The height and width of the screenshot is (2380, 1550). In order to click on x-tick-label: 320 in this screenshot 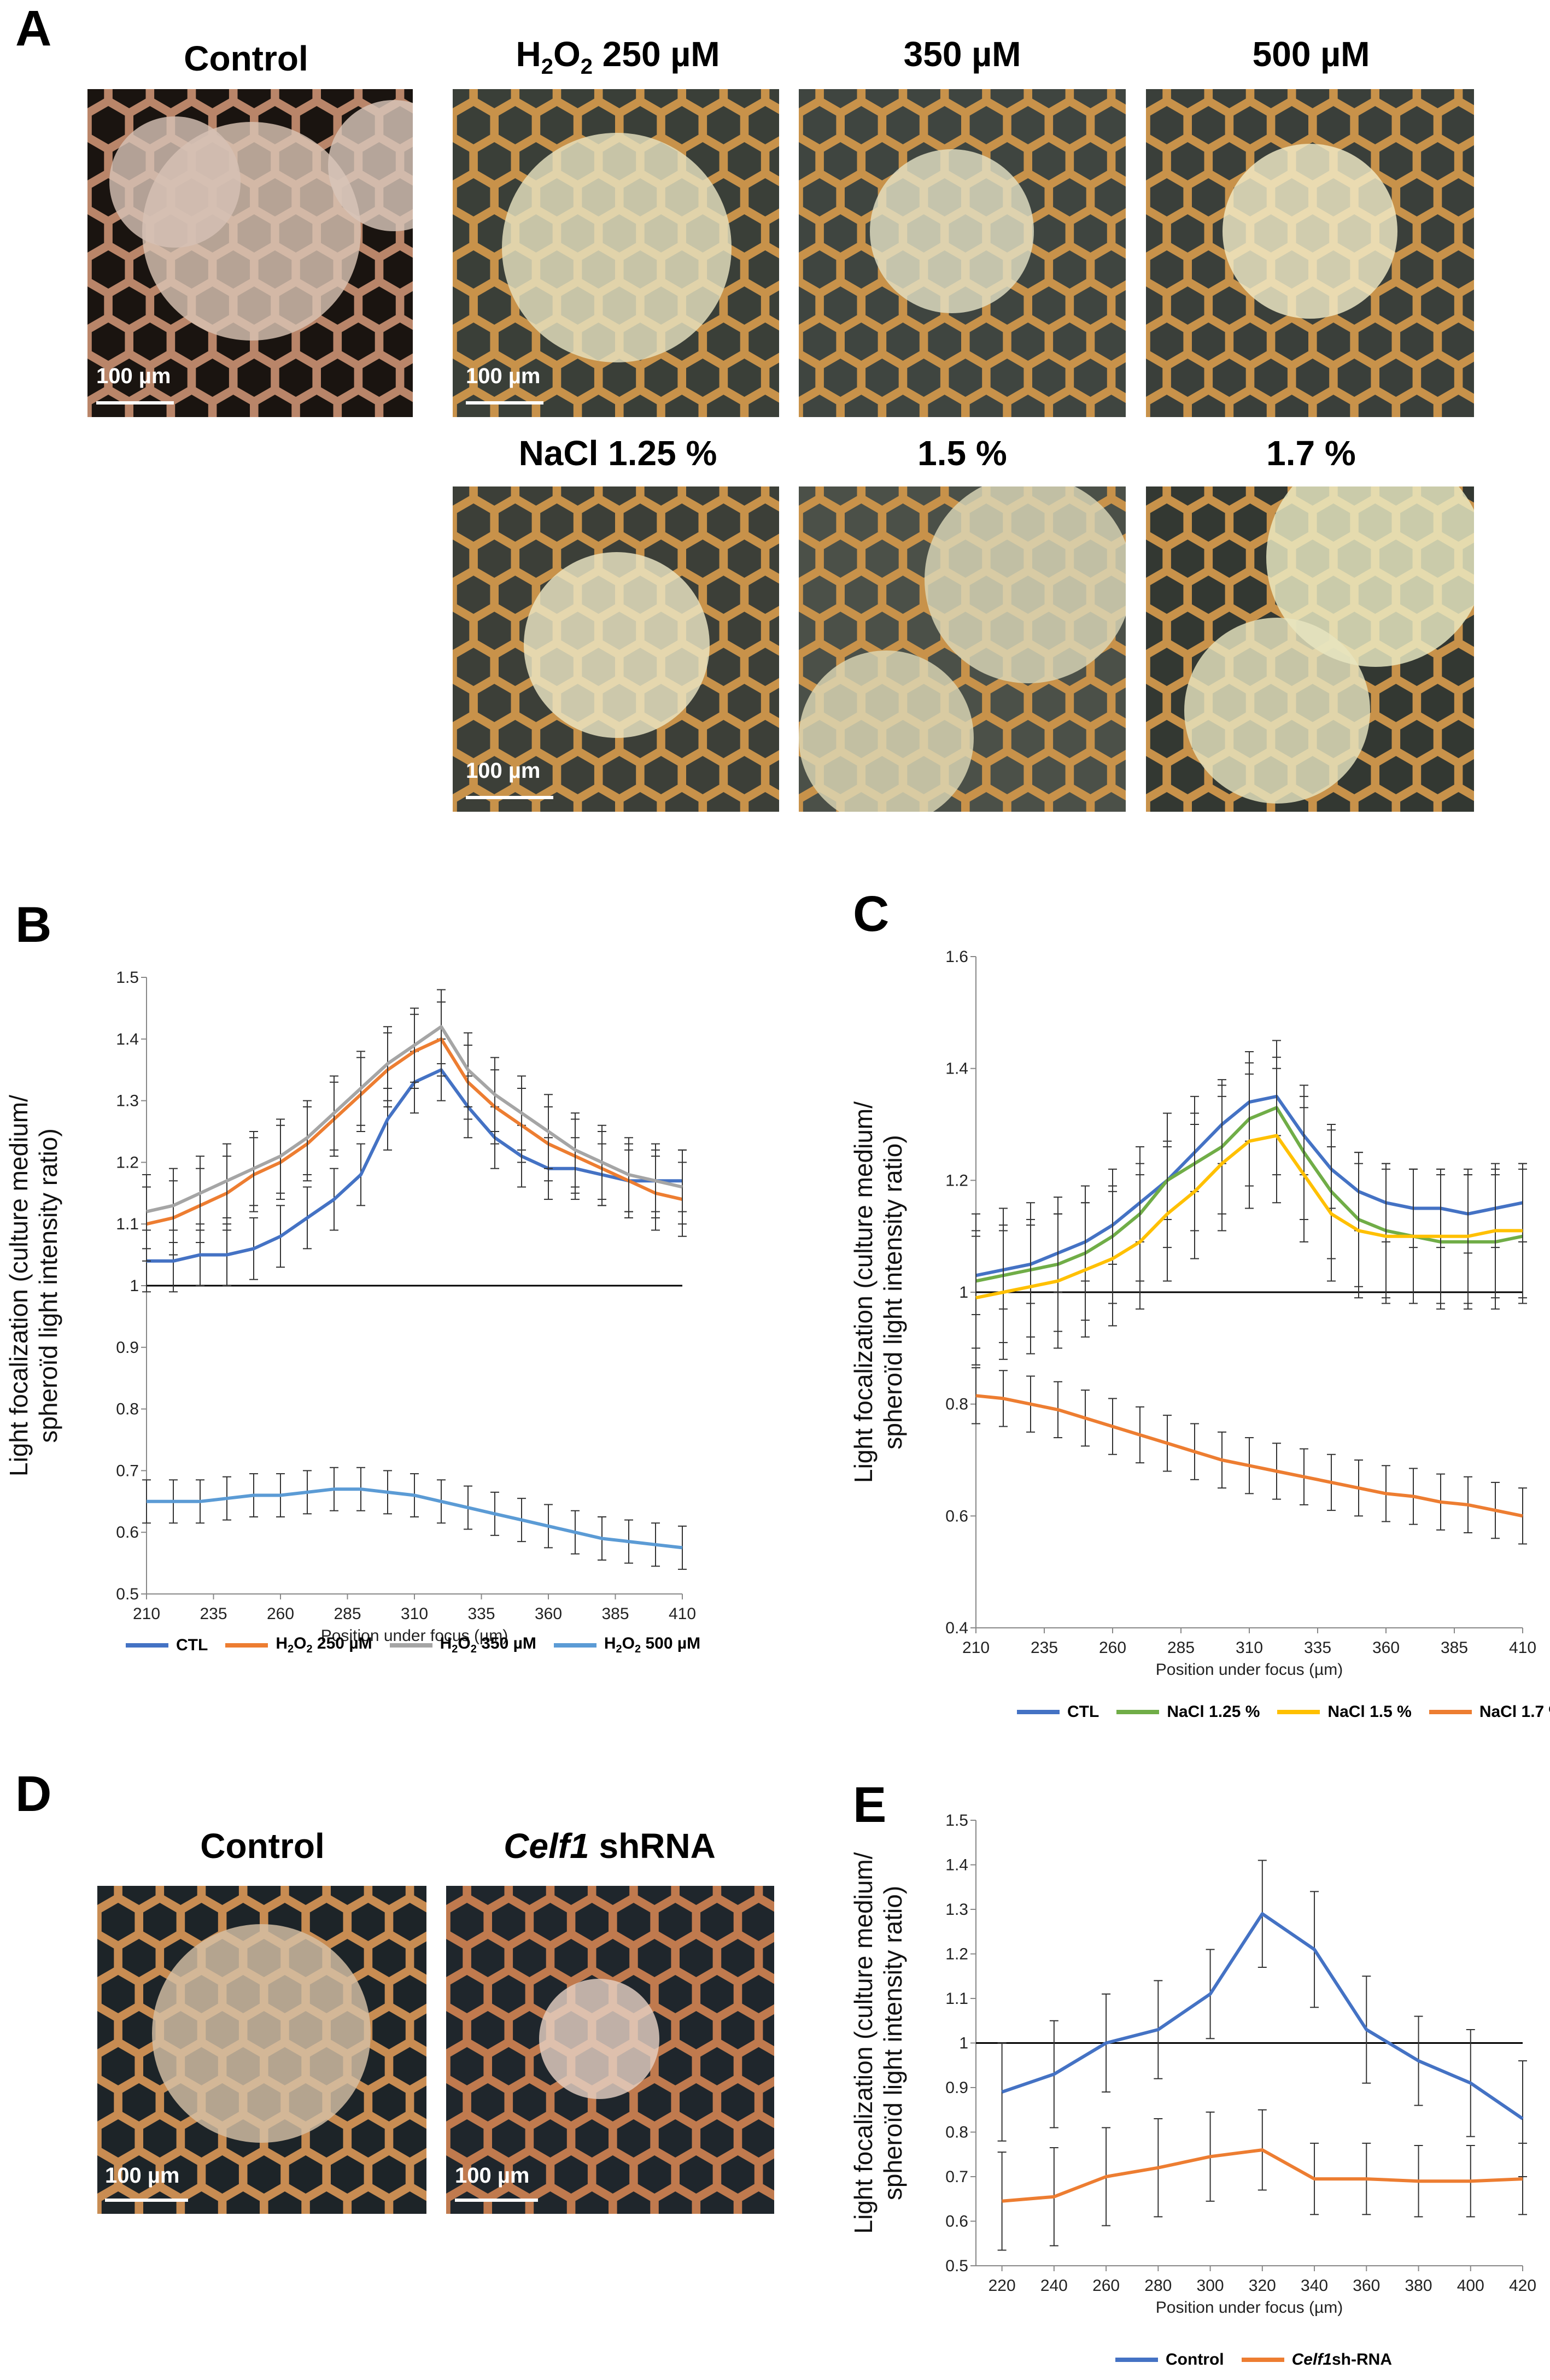, I will do `click(1262, 2286)`.